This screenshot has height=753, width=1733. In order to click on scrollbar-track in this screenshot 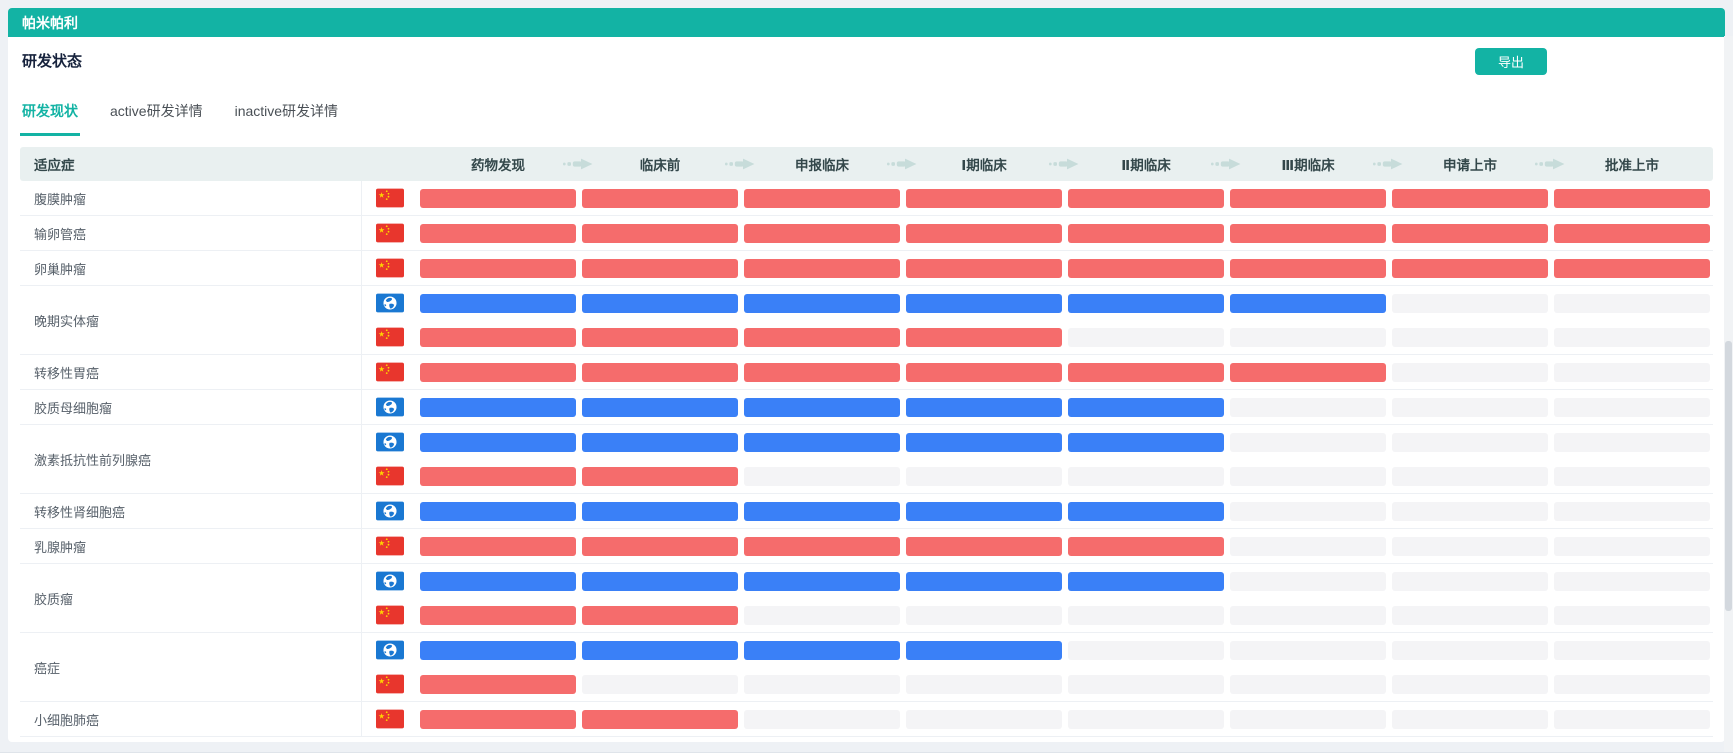, I will do `click(1728, 394)`.